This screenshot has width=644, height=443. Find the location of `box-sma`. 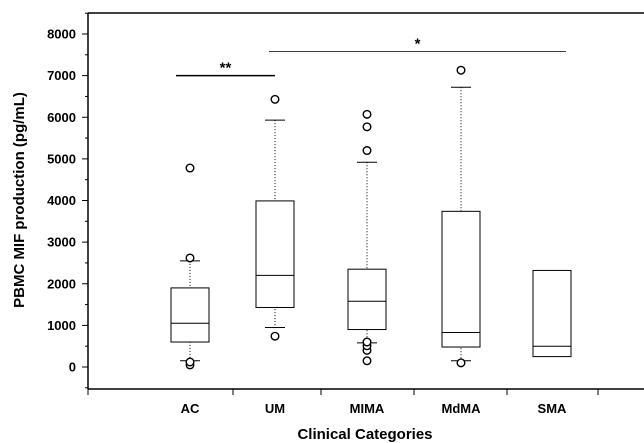

box-sma is located at coordinates (552, 313).